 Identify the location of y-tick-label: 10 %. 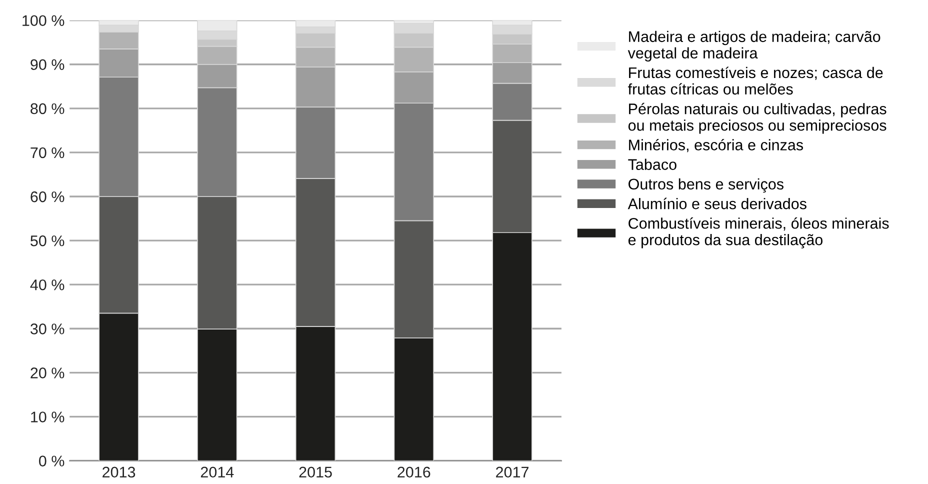
(47, 417).